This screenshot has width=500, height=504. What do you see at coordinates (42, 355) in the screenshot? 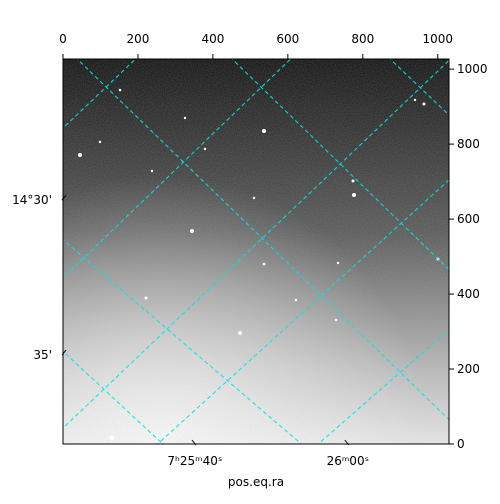
I see `world-y-tick-label: 35'` at bounding box center [42, 355].